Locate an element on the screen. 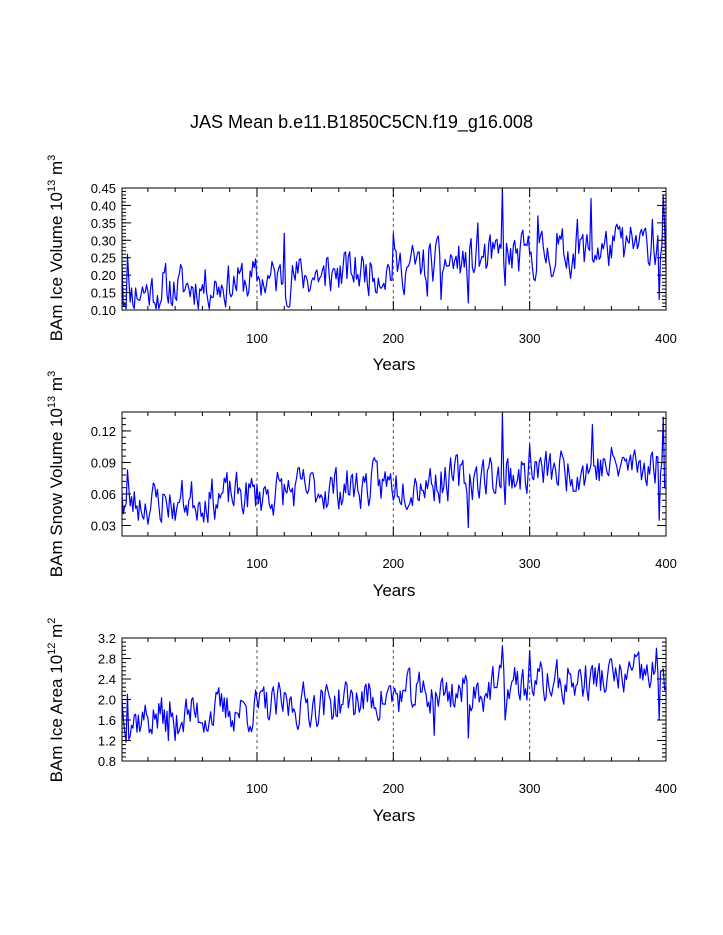 The image size is (723, 935). y-tick-label: 0.35 is located at coordinates (103, 223).